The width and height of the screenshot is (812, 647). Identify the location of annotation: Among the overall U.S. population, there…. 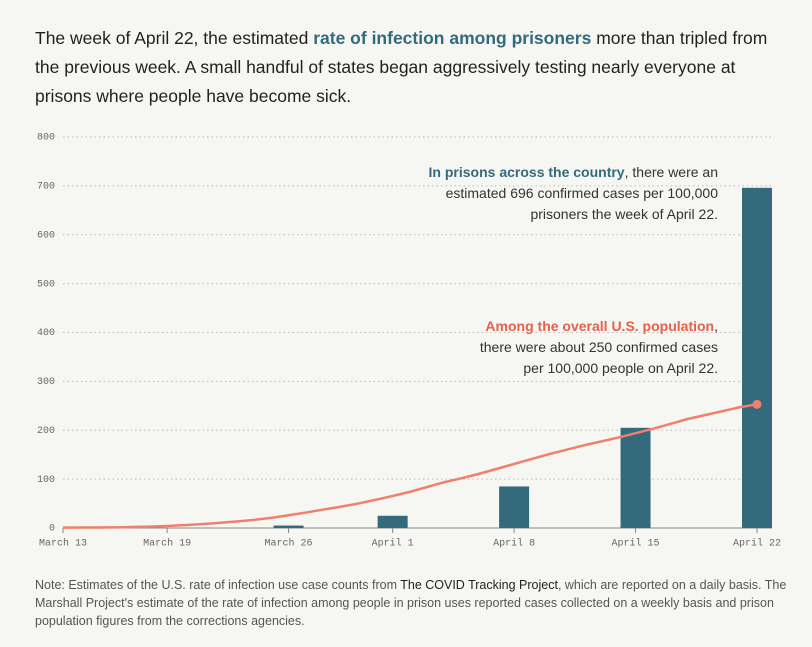
(598, 347).